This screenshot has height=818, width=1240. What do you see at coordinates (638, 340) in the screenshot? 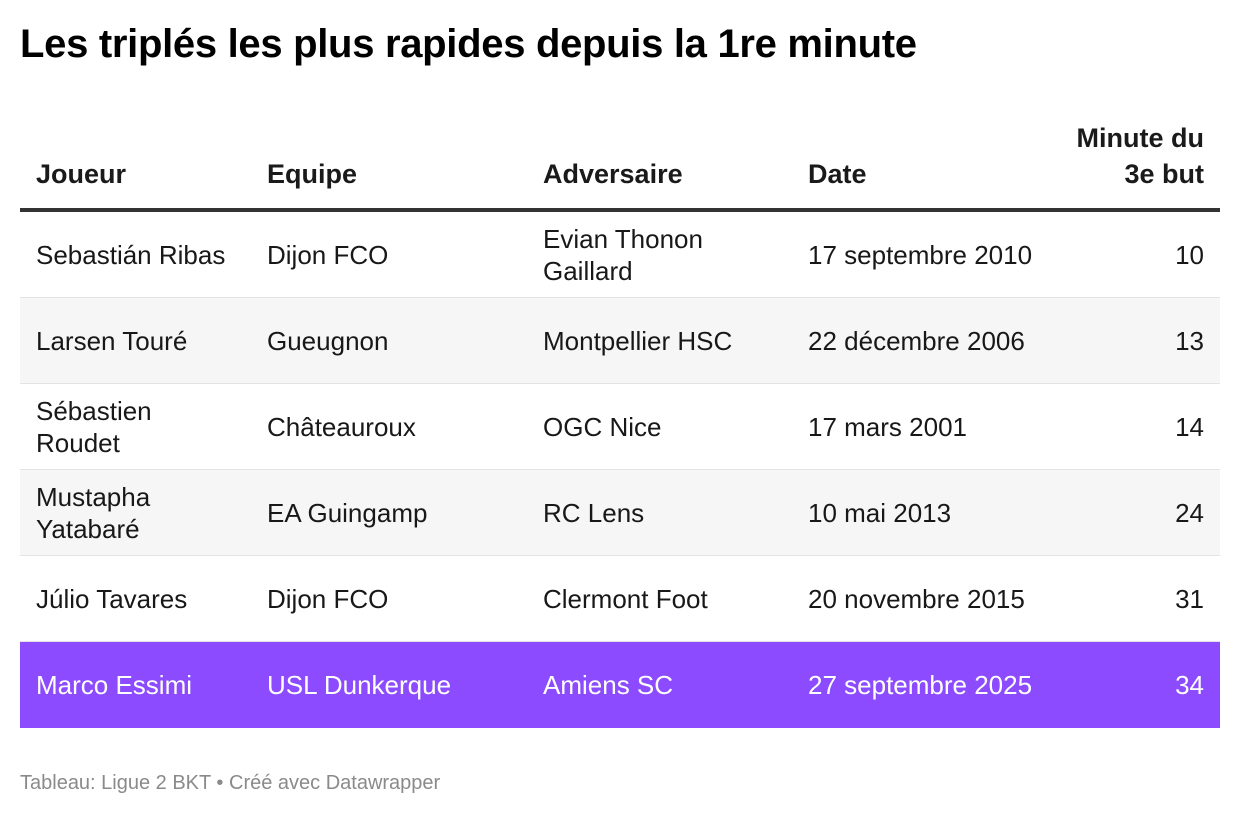
I see `cell-adversaire: Montpellier HSC` at bounding box center [638, 340].